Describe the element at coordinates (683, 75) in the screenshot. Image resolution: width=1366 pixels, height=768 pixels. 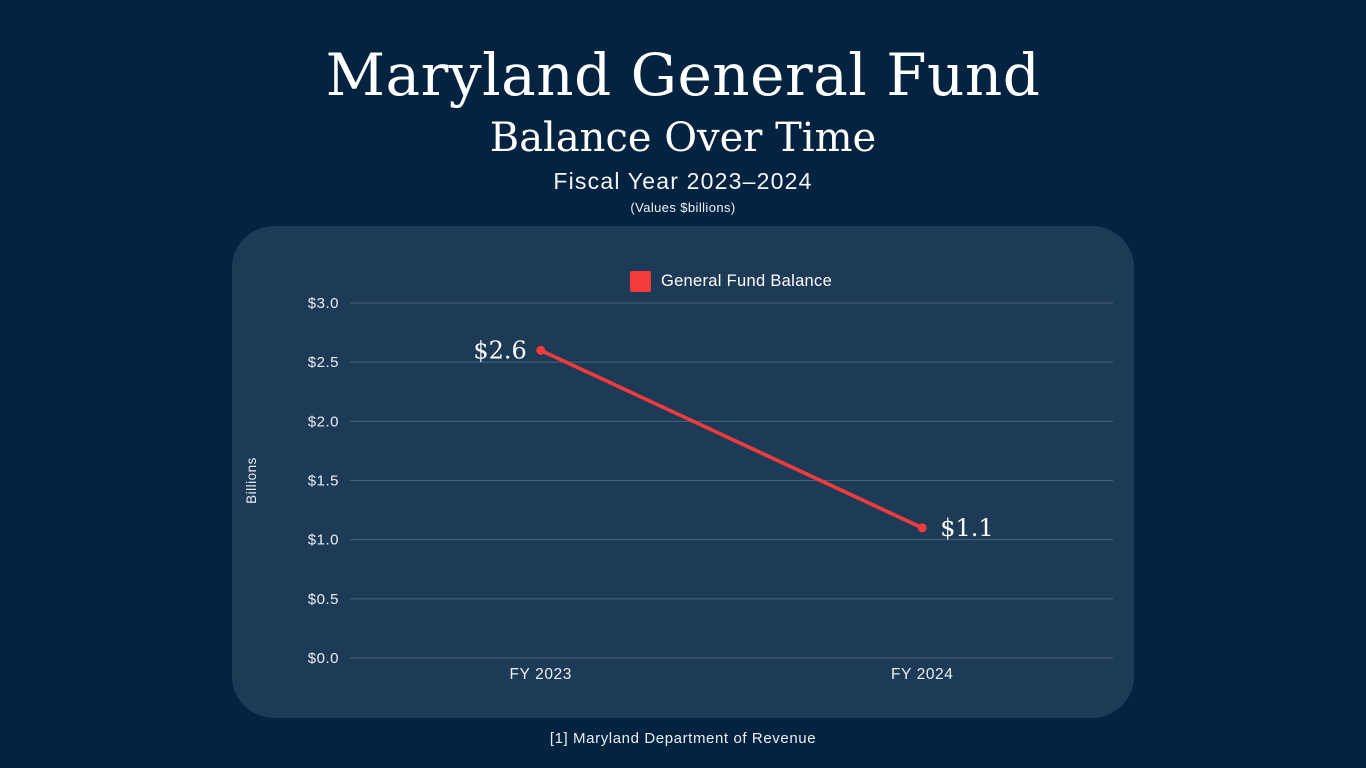
I see `page-title: Maryland General Fund` at that location.